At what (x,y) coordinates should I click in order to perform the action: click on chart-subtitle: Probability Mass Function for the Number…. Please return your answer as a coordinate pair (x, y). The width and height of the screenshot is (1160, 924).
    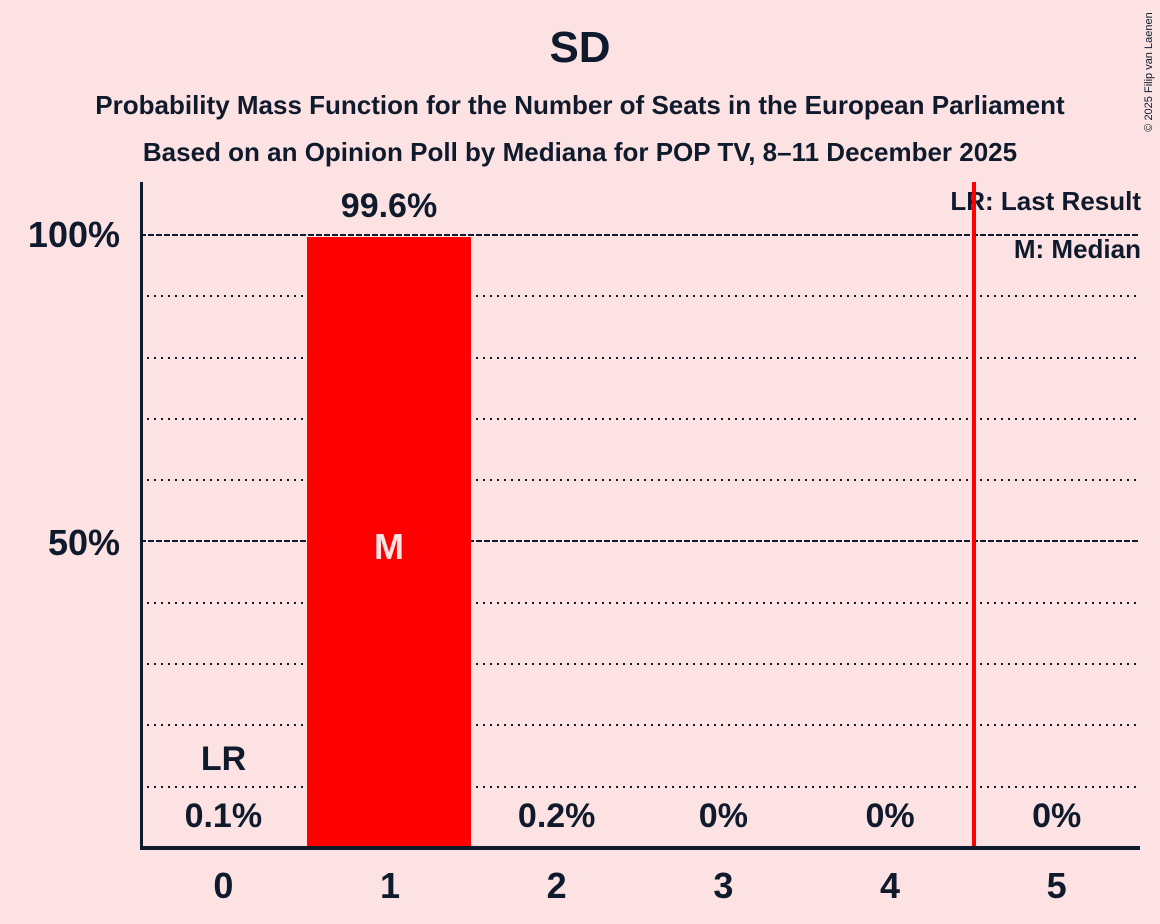
    Looking at the image, I should click on (580, 105).